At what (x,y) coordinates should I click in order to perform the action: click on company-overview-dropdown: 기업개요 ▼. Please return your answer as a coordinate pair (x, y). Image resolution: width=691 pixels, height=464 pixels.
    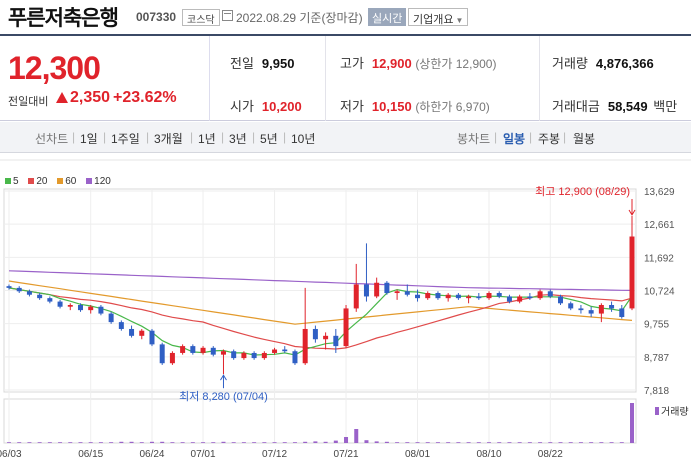
    Looking at the image, I should click on (438, 17).